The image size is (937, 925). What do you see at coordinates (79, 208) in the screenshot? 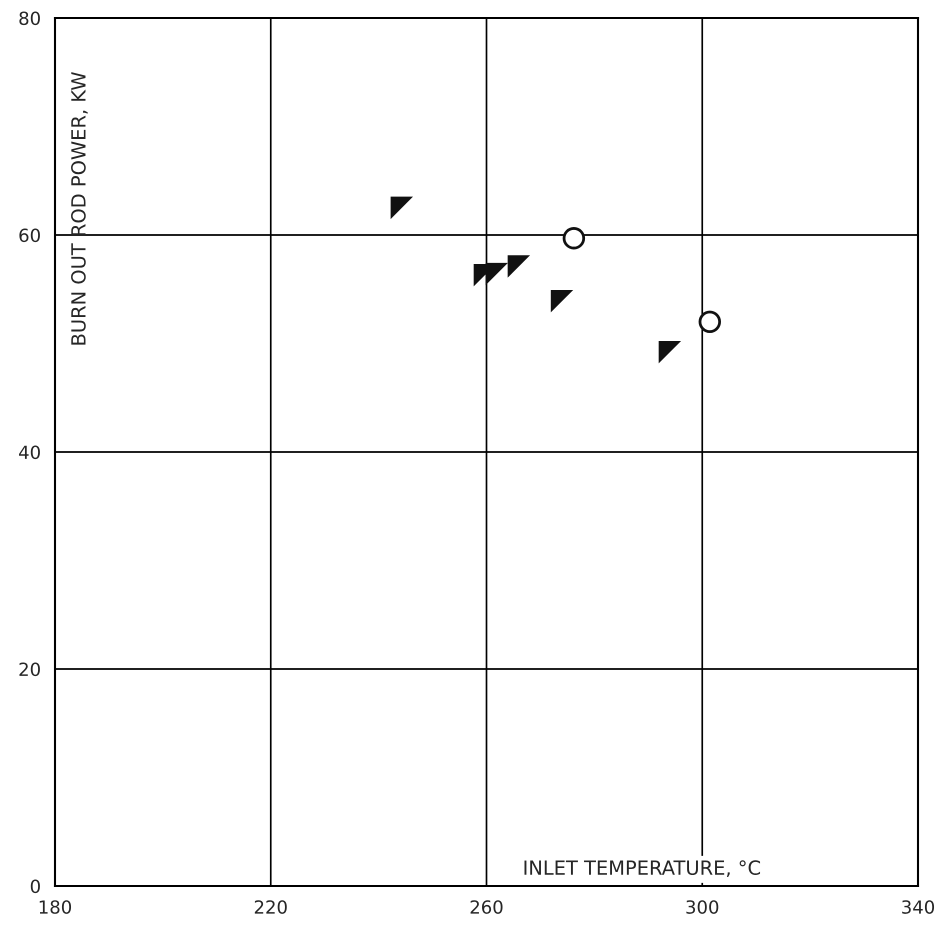
I see `y-axis-title: BURN OUT ROD POWER, KW` at bounding box center [79, 208].